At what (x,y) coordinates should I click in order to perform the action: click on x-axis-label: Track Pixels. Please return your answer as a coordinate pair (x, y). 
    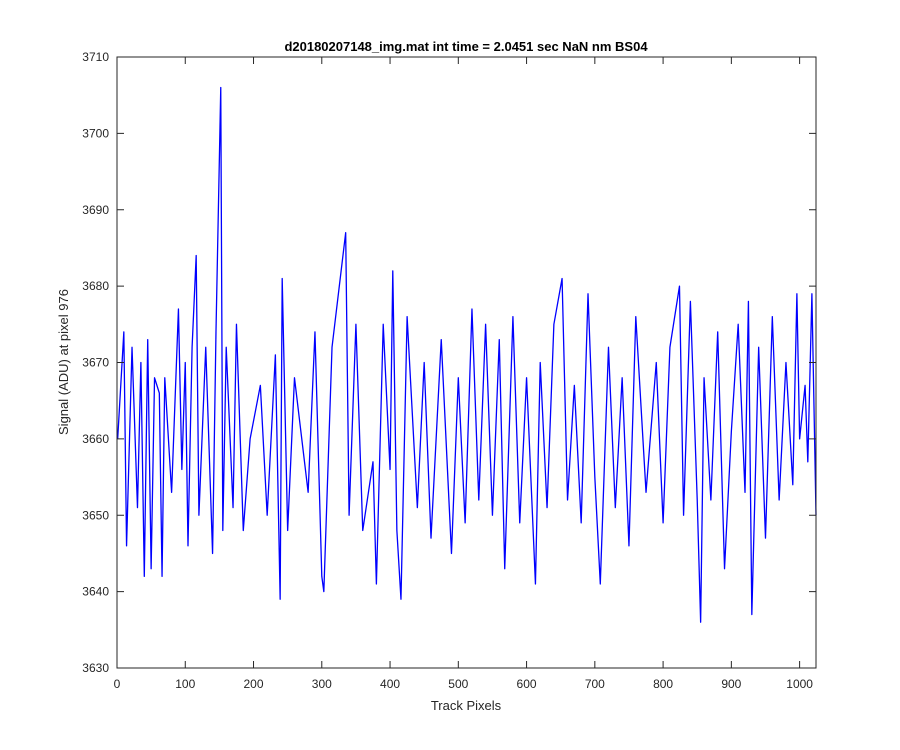
    Looking at the image, I should click on (466, 705).